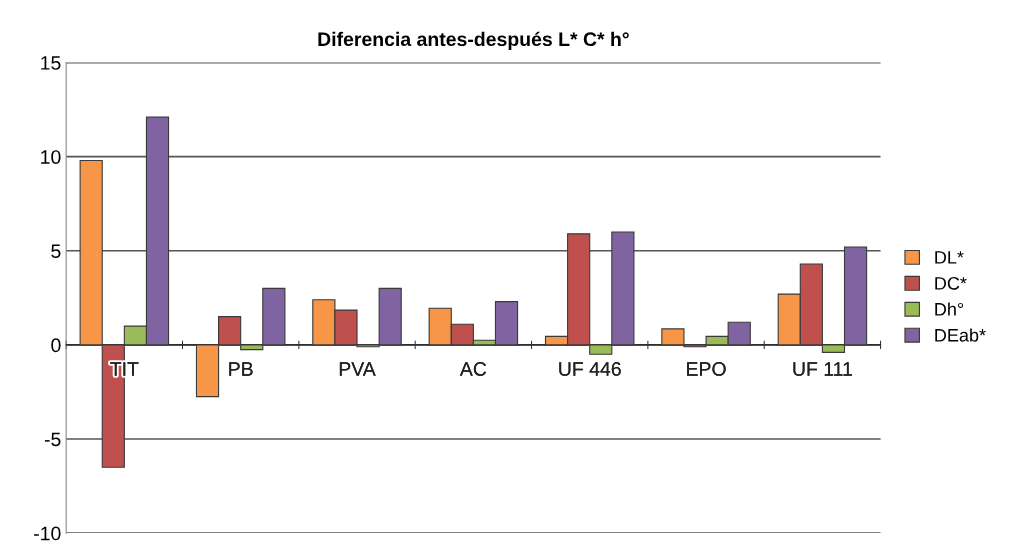 The image size is (1018, 544). Describe the element at coordinates (706, 369) in the screenshot. I see `x-tick-label: EPO` at that location.